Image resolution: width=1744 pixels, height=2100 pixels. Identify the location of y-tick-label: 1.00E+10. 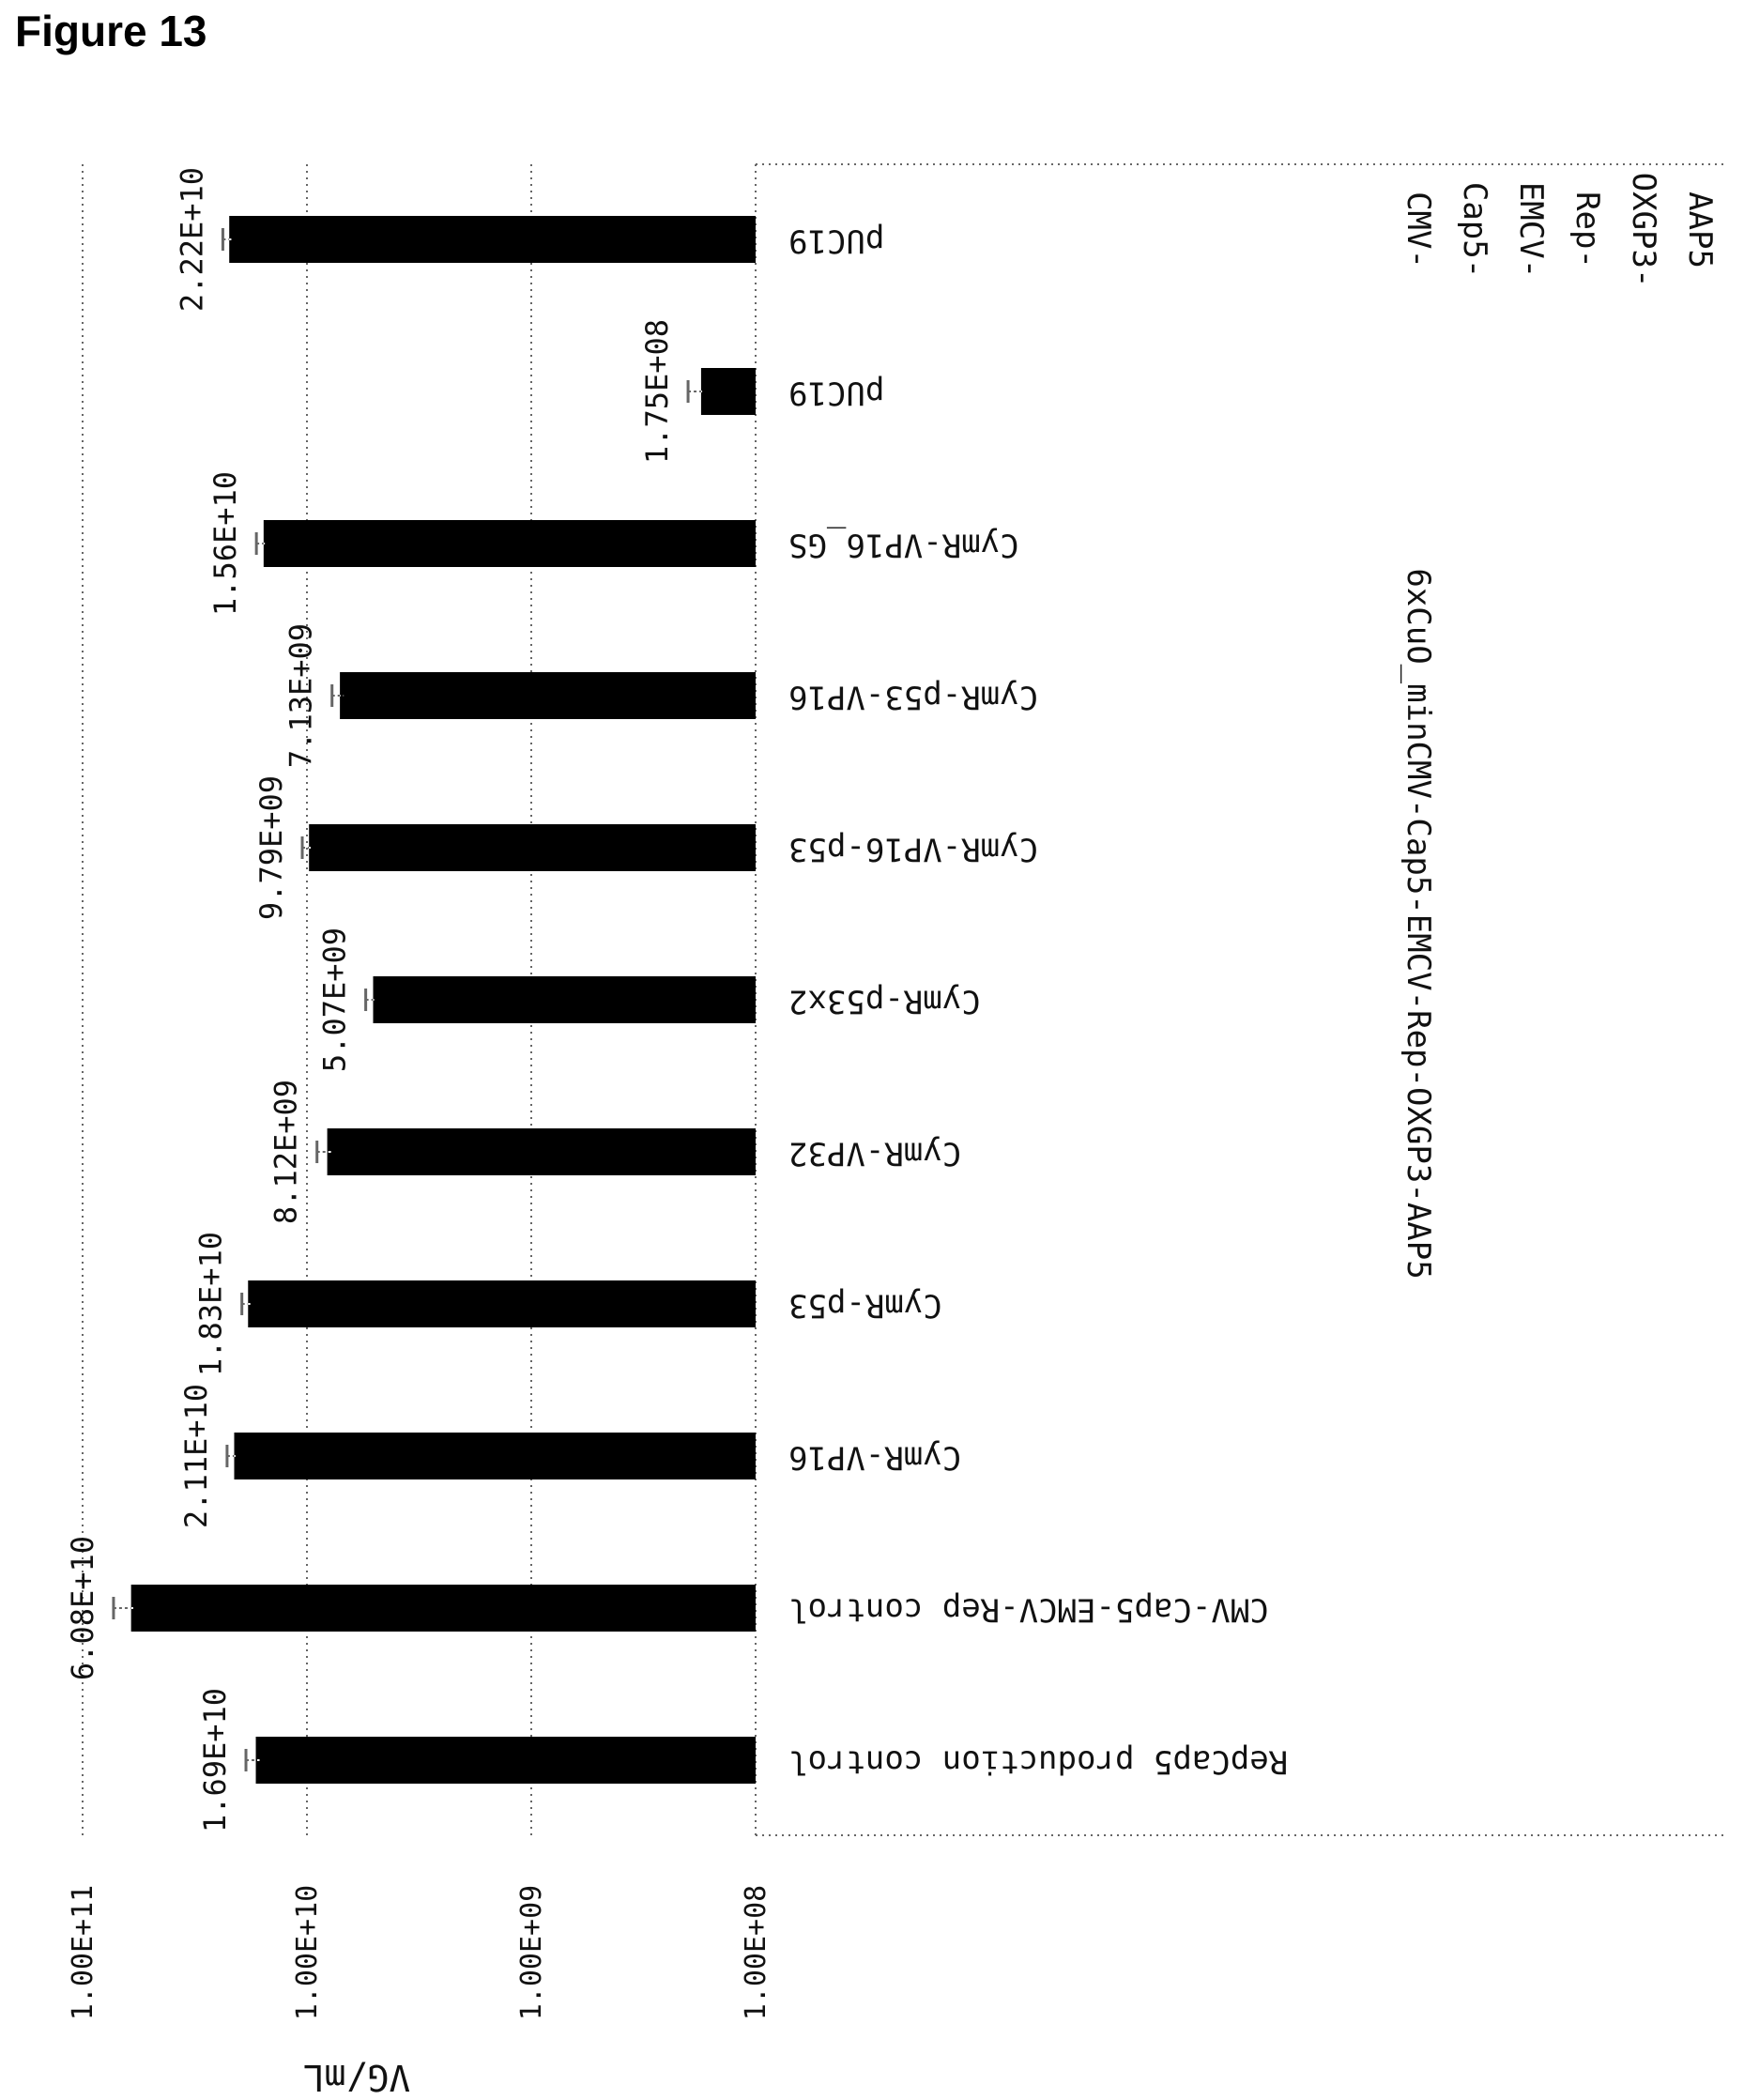
(307, 1953).